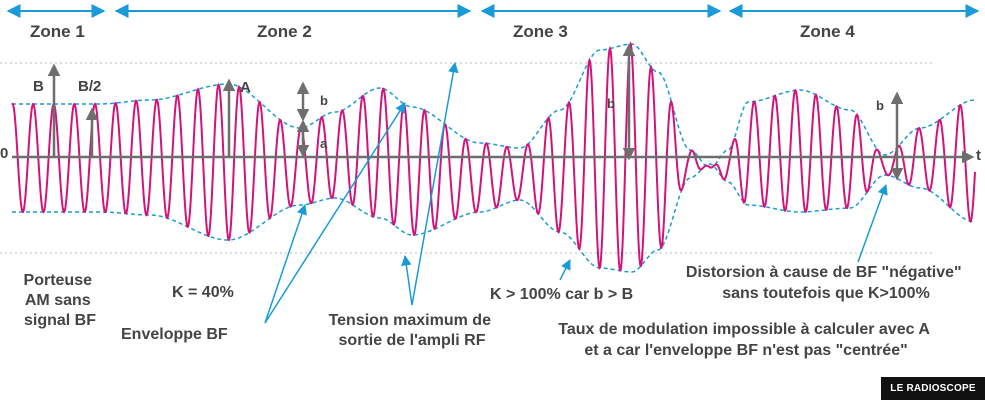  Describe the element at coordinates (540, 31) in the screenshot. I see `zone-3-label: Zone 3` at that location.